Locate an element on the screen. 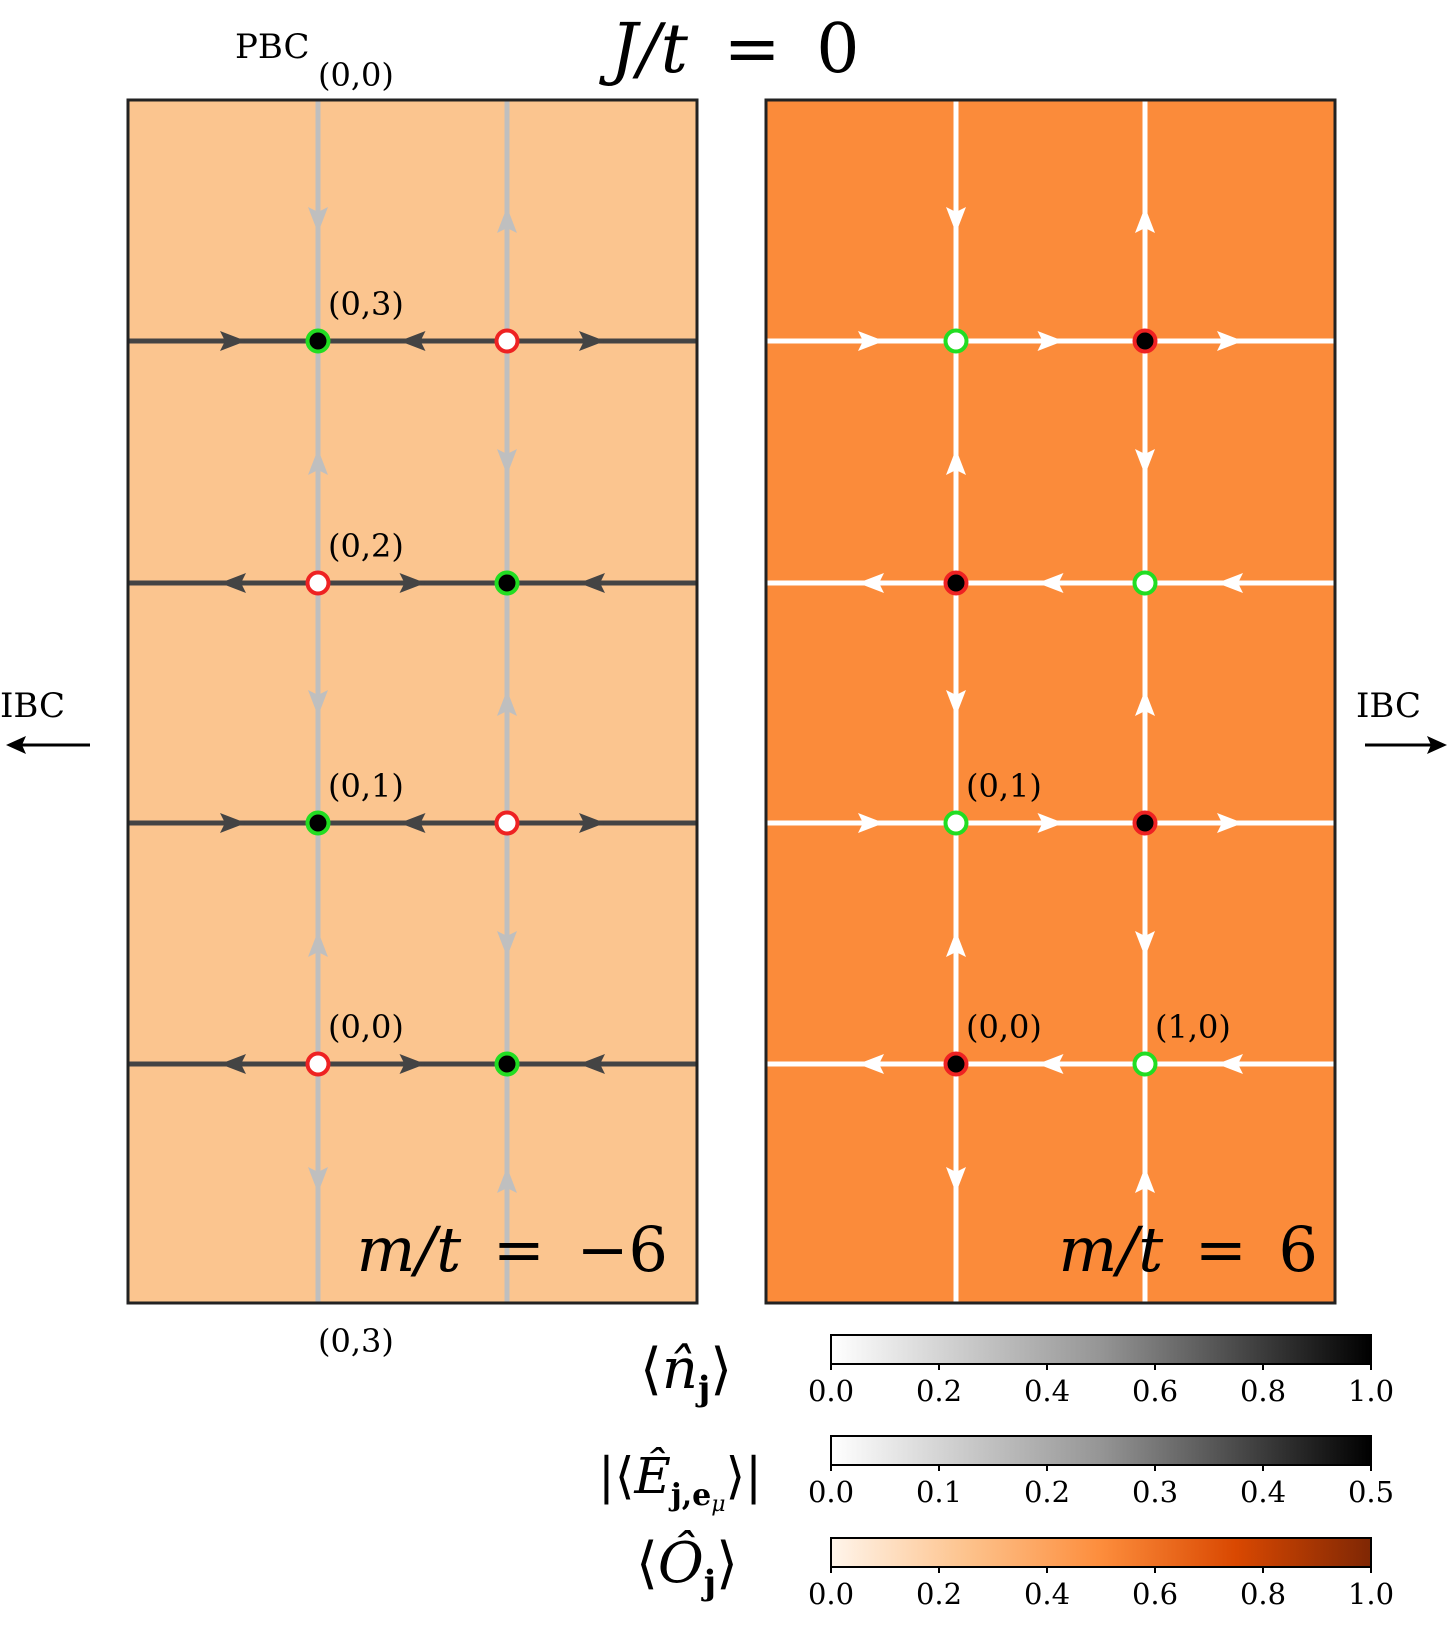 The image size is (1449, 1630). pbc-label: PBC is located at coordinates (272, 47).